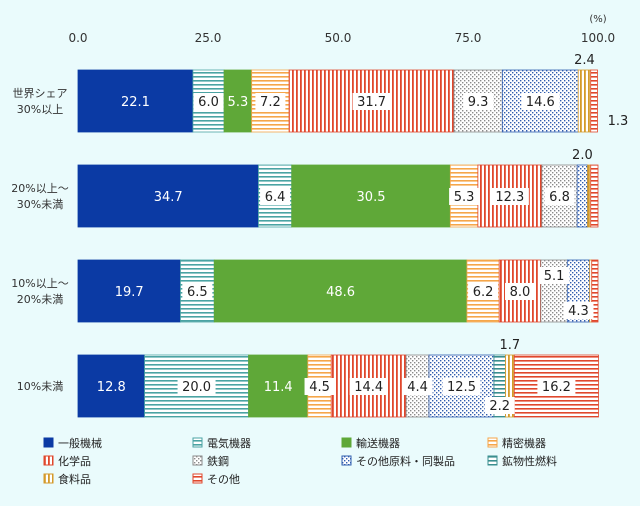  I want to click on unit-label: (%), so click(597, 19).